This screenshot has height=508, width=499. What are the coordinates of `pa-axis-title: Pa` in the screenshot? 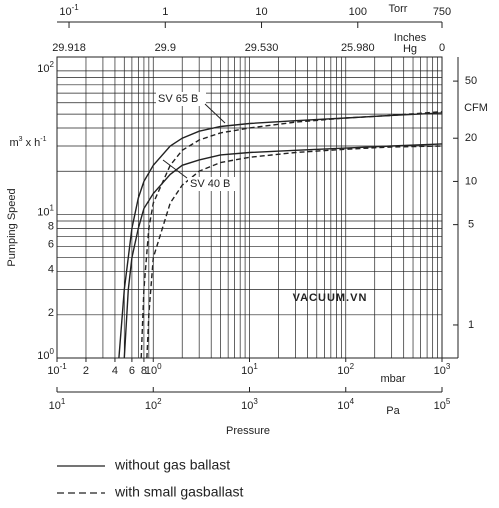 It's located at (393, 411).